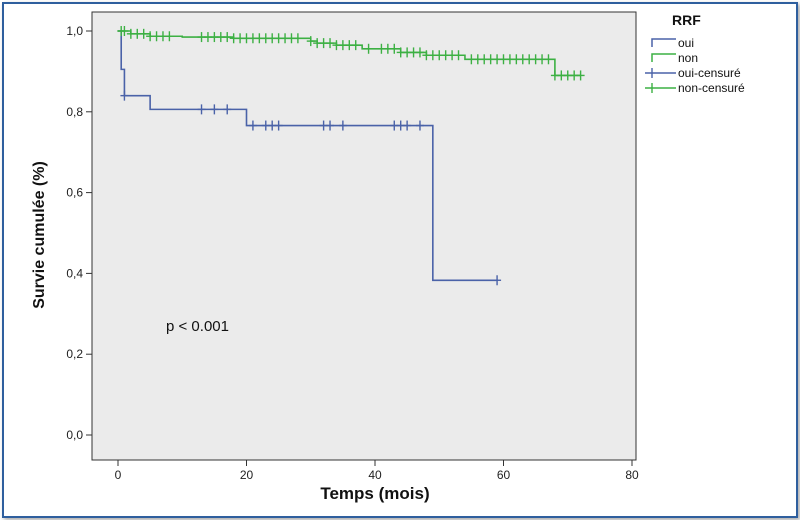 This screenshot has height=520, width=800. Describe the element at coordinates (197, 326) in the screenshot. I see `annotation-pvalue: p < 0.001` at that location.